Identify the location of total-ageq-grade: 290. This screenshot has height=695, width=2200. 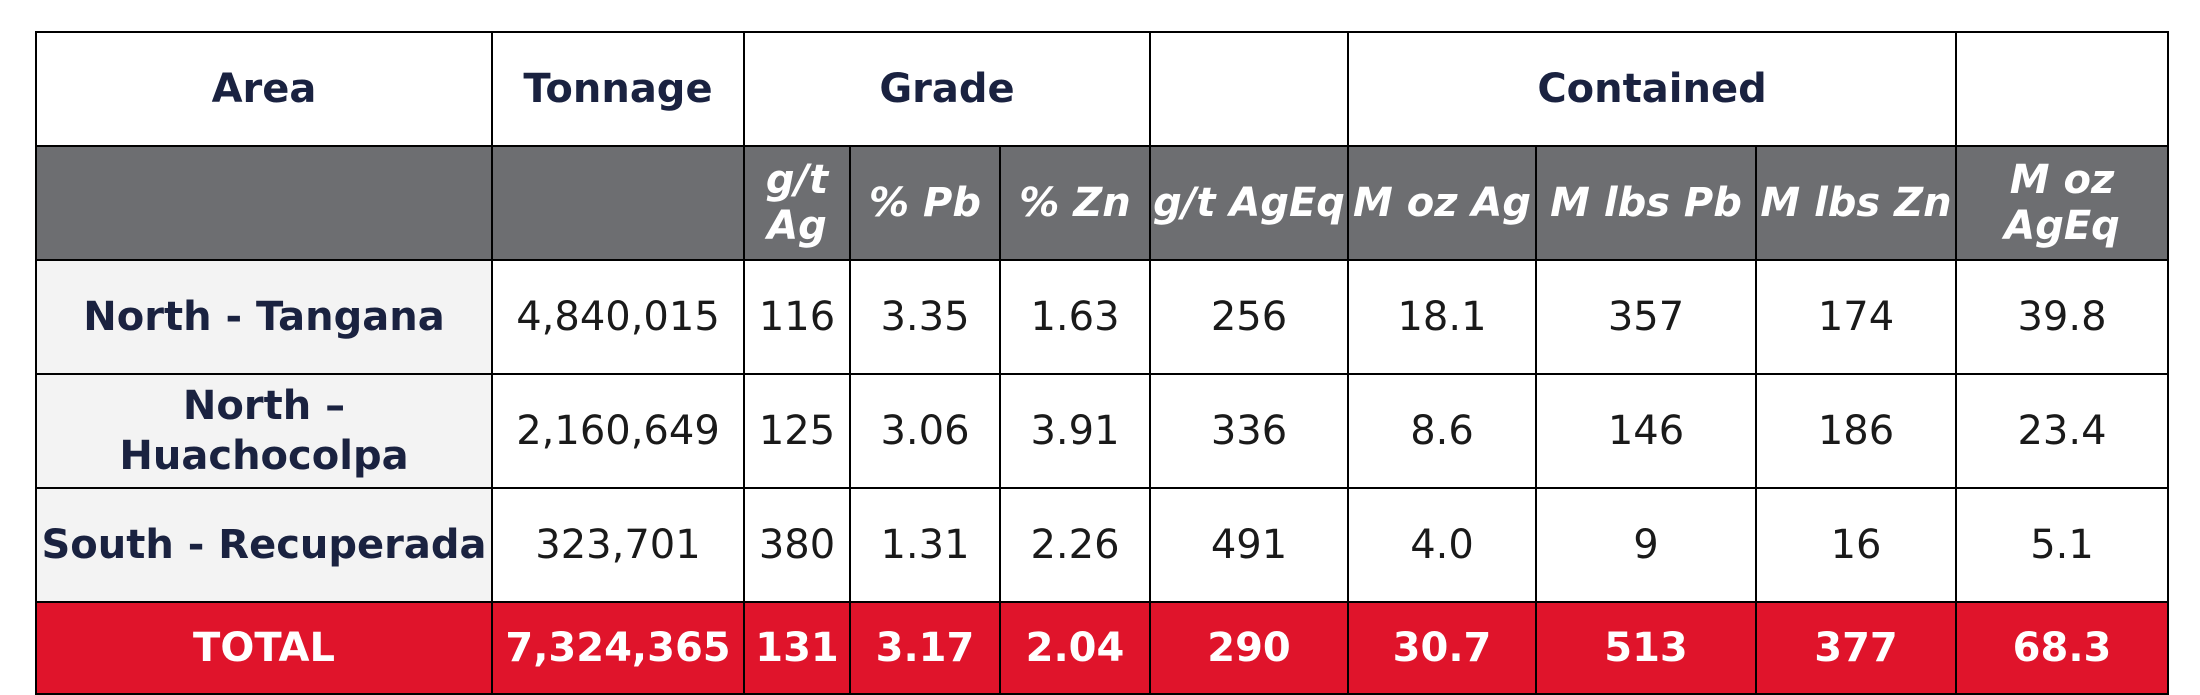
(1249, 648).